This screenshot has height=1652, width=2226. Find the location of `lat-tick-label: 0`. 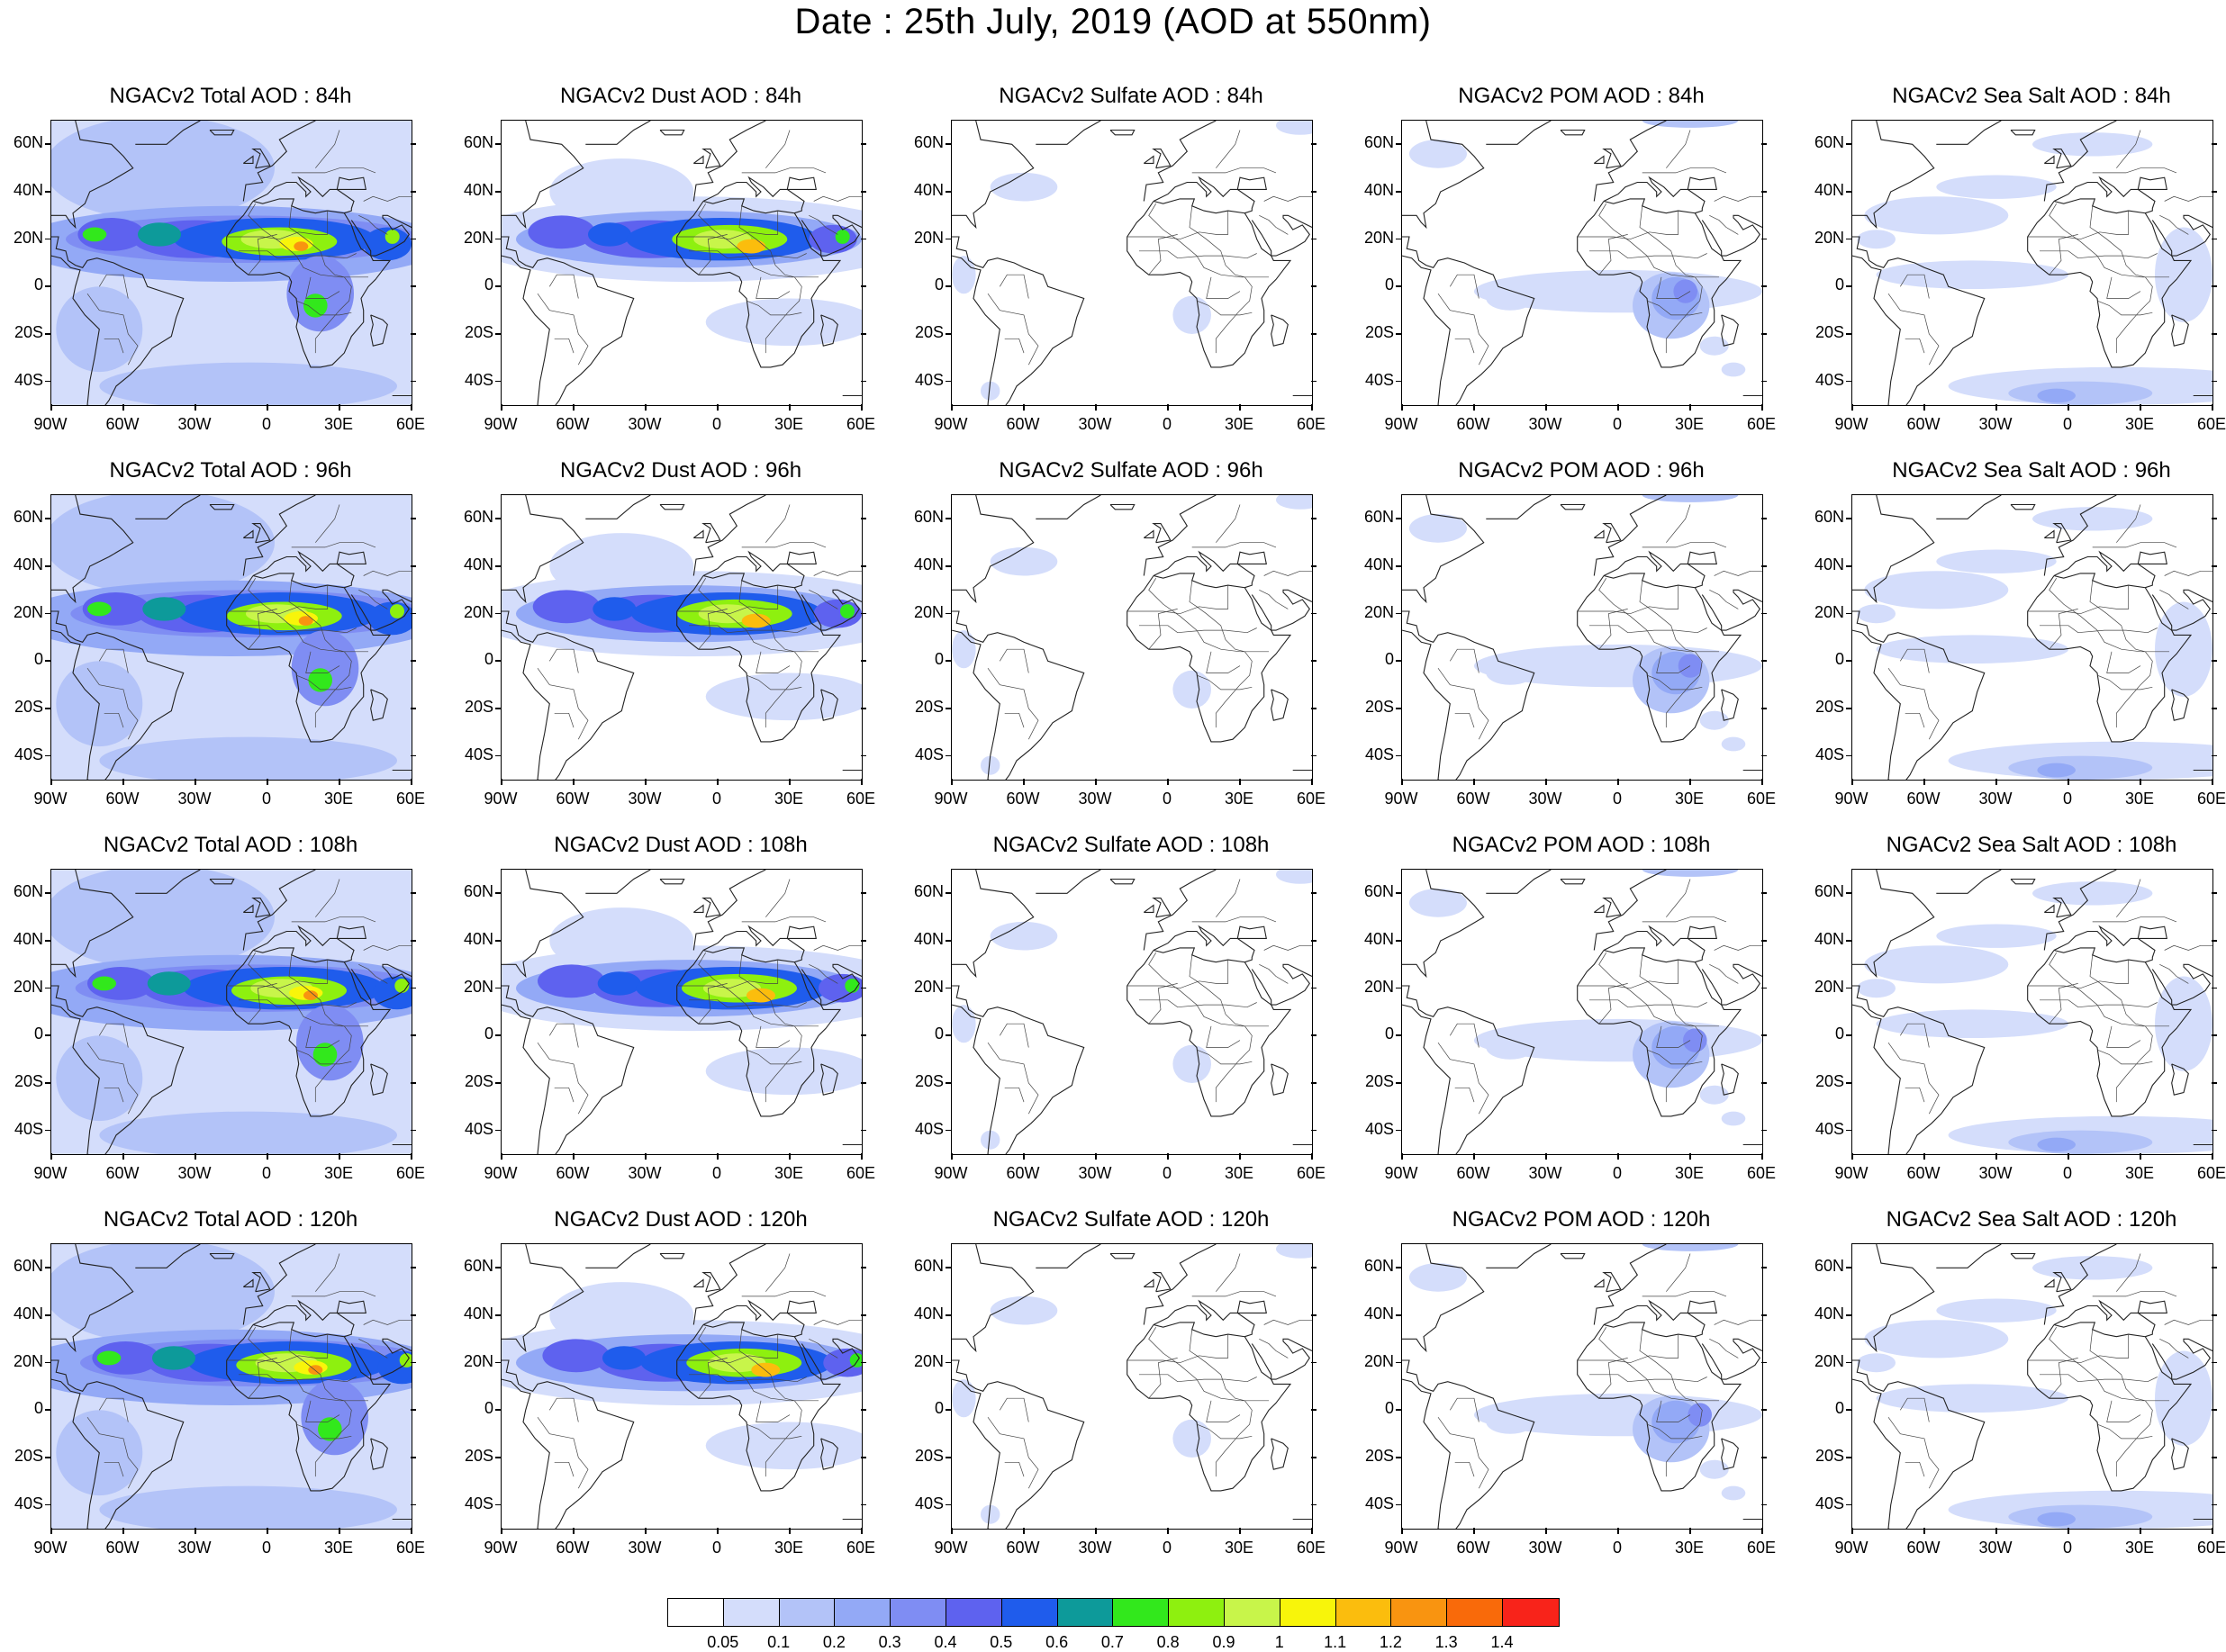

lat-tick-label: 0 is located at coordinates (489, 659).